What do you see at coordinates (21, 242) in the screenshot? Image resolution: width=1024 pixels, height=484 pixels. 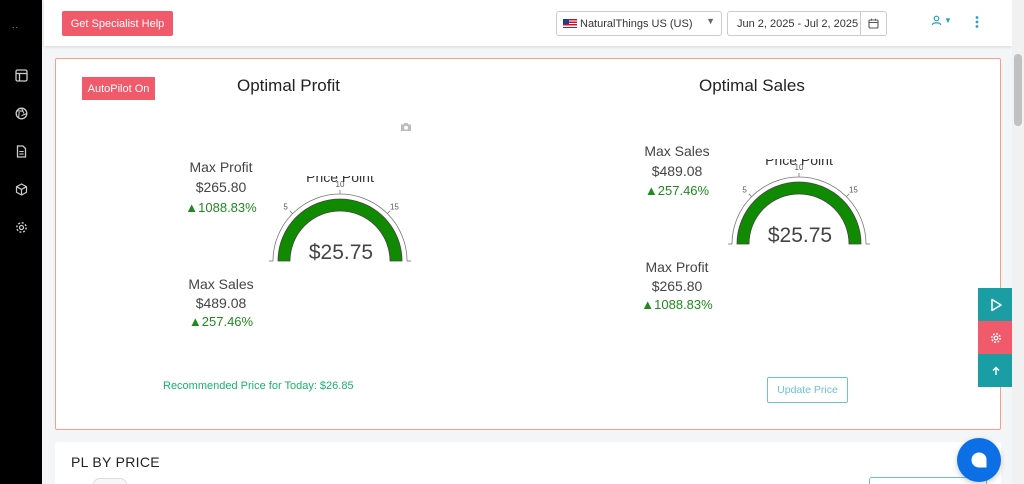 I see `sidebar: ..` at bounding box center [21, 242].